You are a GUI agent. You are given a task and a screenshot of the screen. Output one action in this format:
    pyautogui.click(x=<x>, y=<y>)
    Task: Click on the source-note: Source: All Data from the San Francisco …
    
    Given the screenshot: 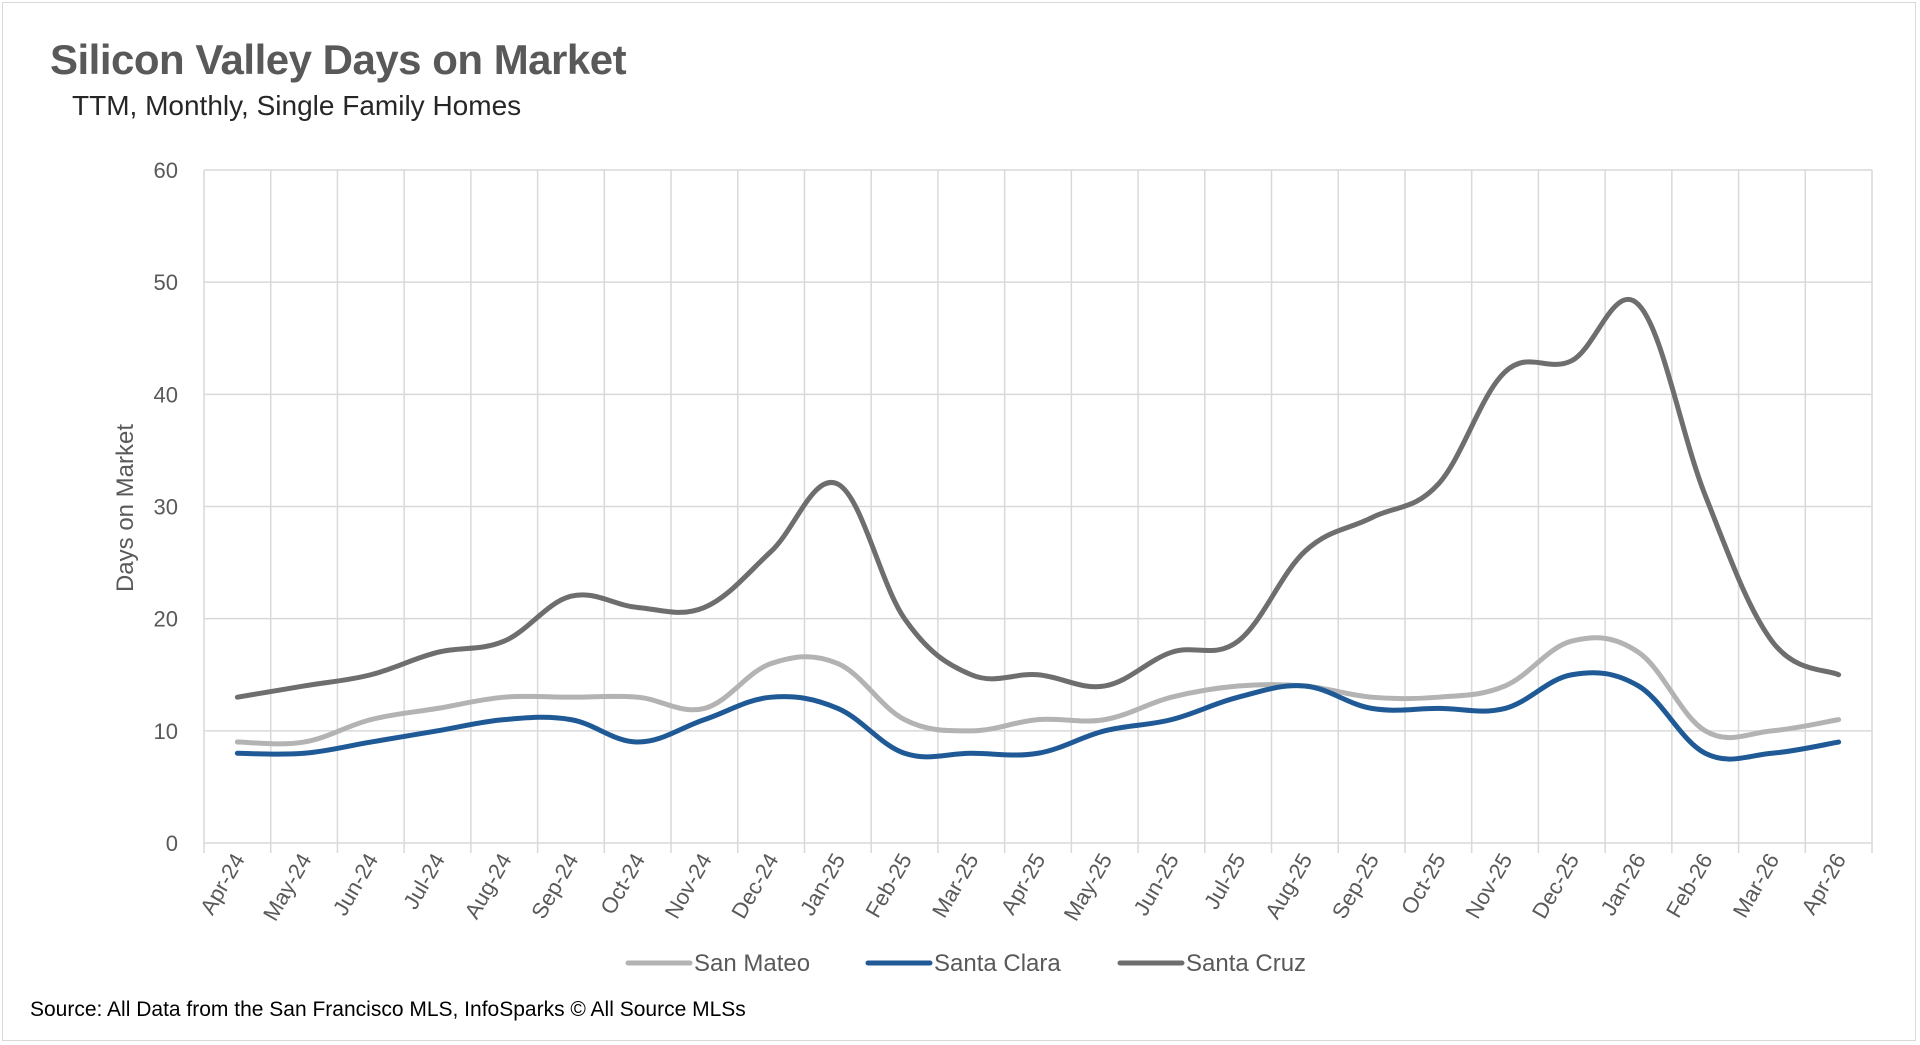 What is the action you would take?
    pyautogui.click(x=388, y=1009)
    